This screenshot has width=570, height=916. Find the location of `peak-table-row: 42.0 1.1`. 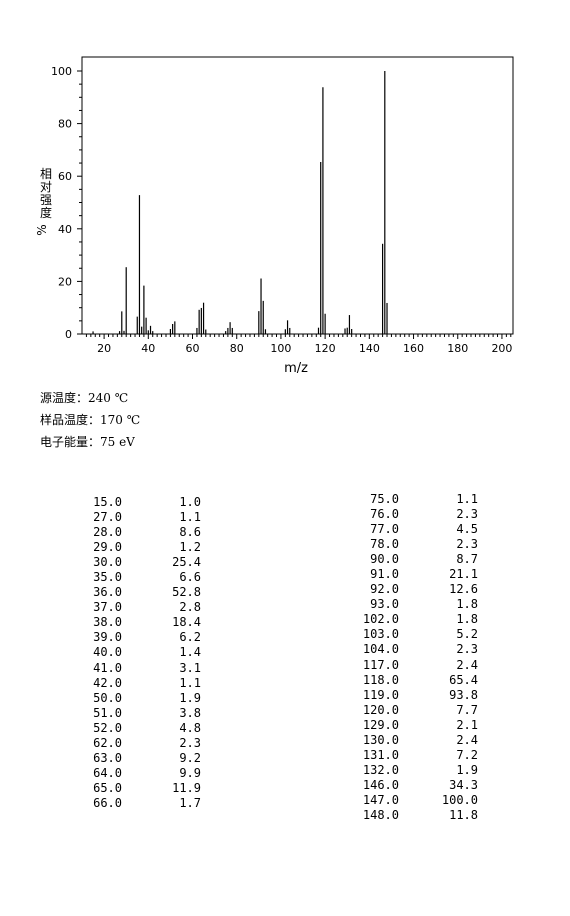

peak-table-row: 42.0 1.1 is located at coordinates (142, 683).